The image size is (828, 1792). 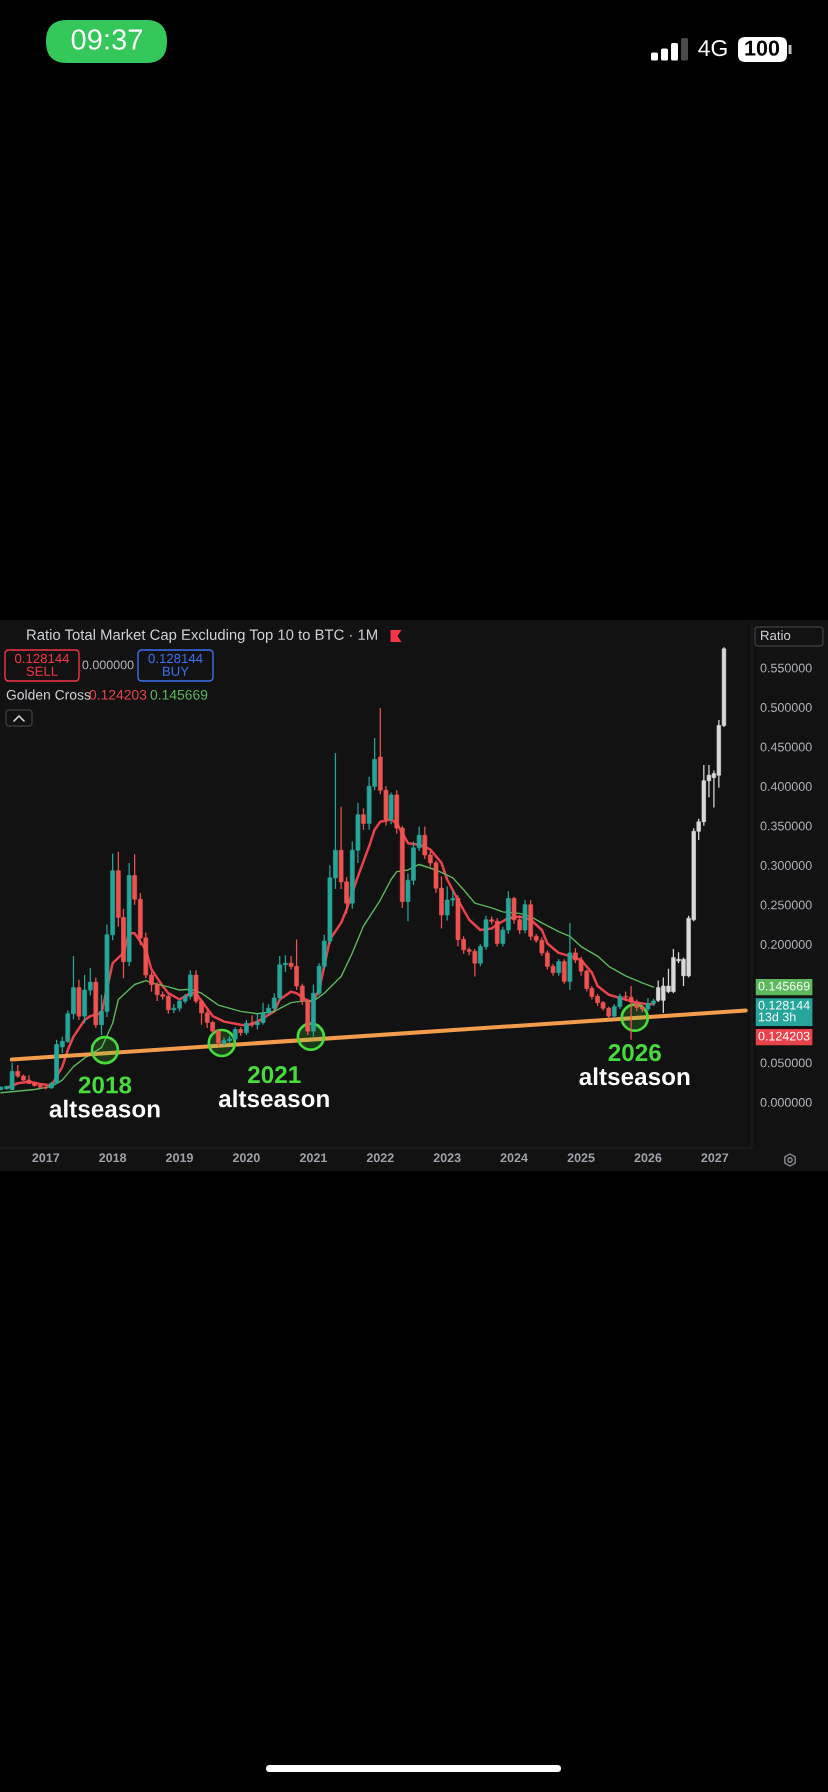 What do you see at coordinates (786, 786) in the screenshot?
I see `y-tick-label: 0.400000` at bounding box center [786, 786].